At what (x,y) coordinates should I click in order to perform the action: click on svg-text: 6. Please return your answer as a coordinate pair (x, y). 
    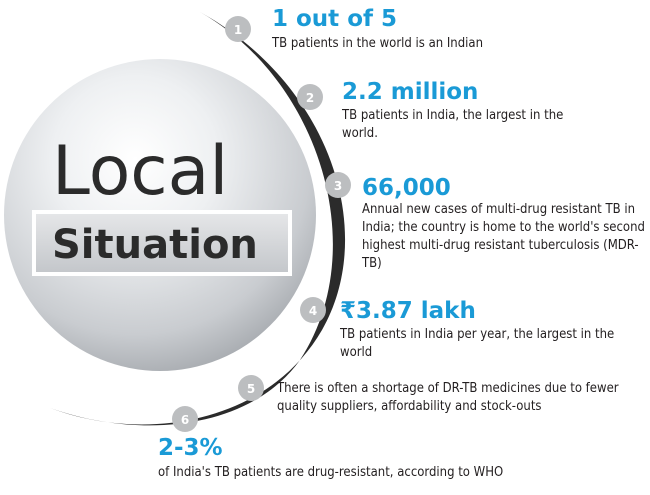
    Looking at the image, I should click on (185, 420).